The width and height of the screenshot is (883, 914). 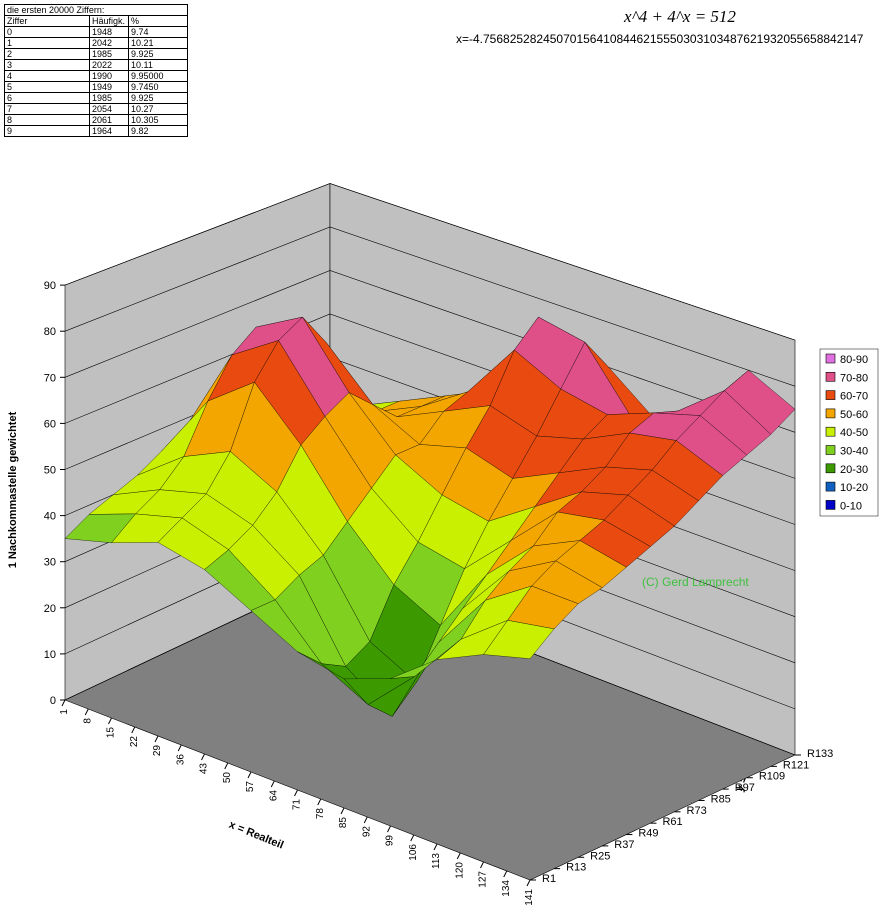 What do you see at coordinates (390, 841) in the screenshot?
I see `x-tick-label: 99` at bounding box center [390, 841].